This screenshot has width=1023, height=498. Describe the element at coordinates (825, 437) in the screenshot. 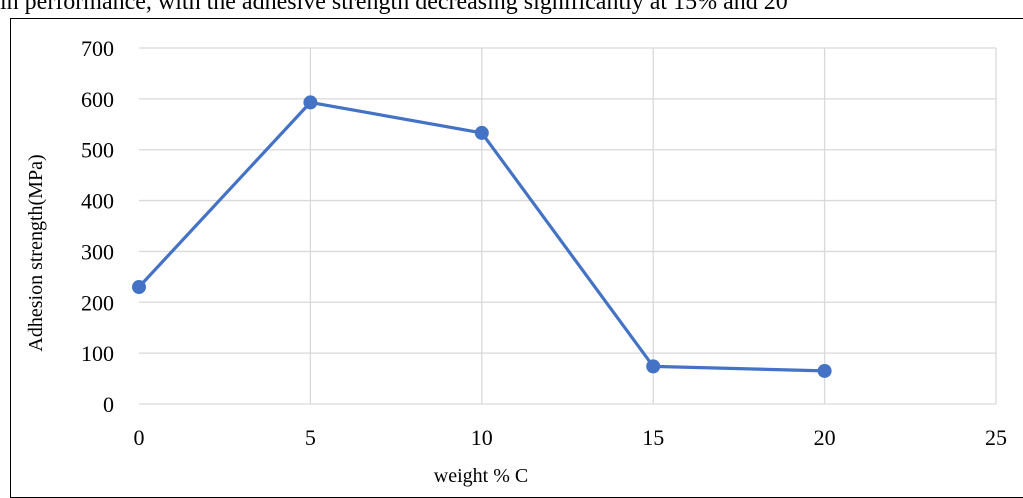

I see `x-tick-label: 20` at that location.